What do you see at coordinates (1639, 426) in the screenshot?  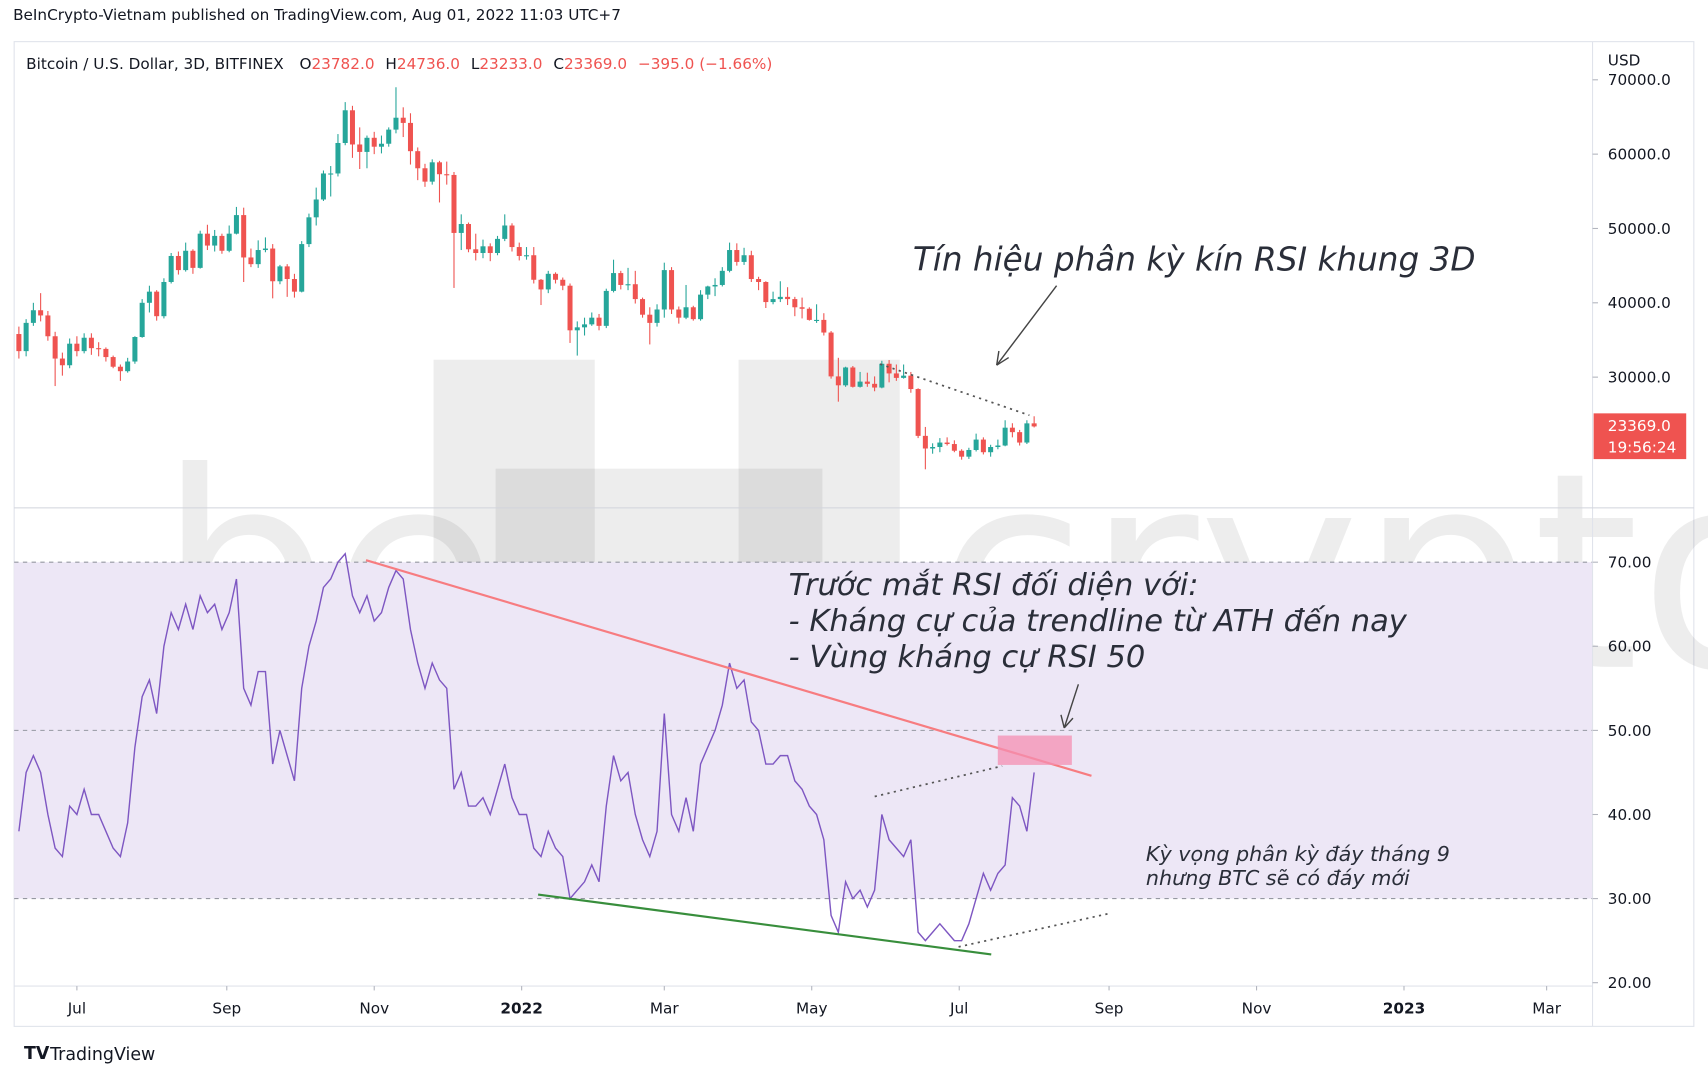 I see `price-tag-label: 23369.0` at bounding box center [1639, 426].